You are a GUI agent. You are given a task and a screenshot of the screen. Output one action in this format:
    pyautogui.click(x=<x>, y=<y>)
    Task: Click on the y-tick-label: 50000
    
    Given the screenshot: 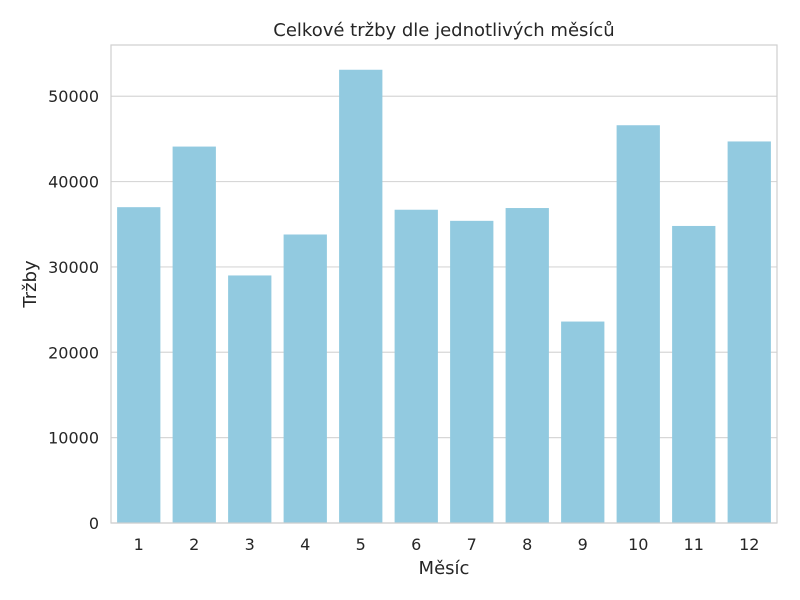 What is the action you would take?
    pyautogui.click(x=73, y=96)
    